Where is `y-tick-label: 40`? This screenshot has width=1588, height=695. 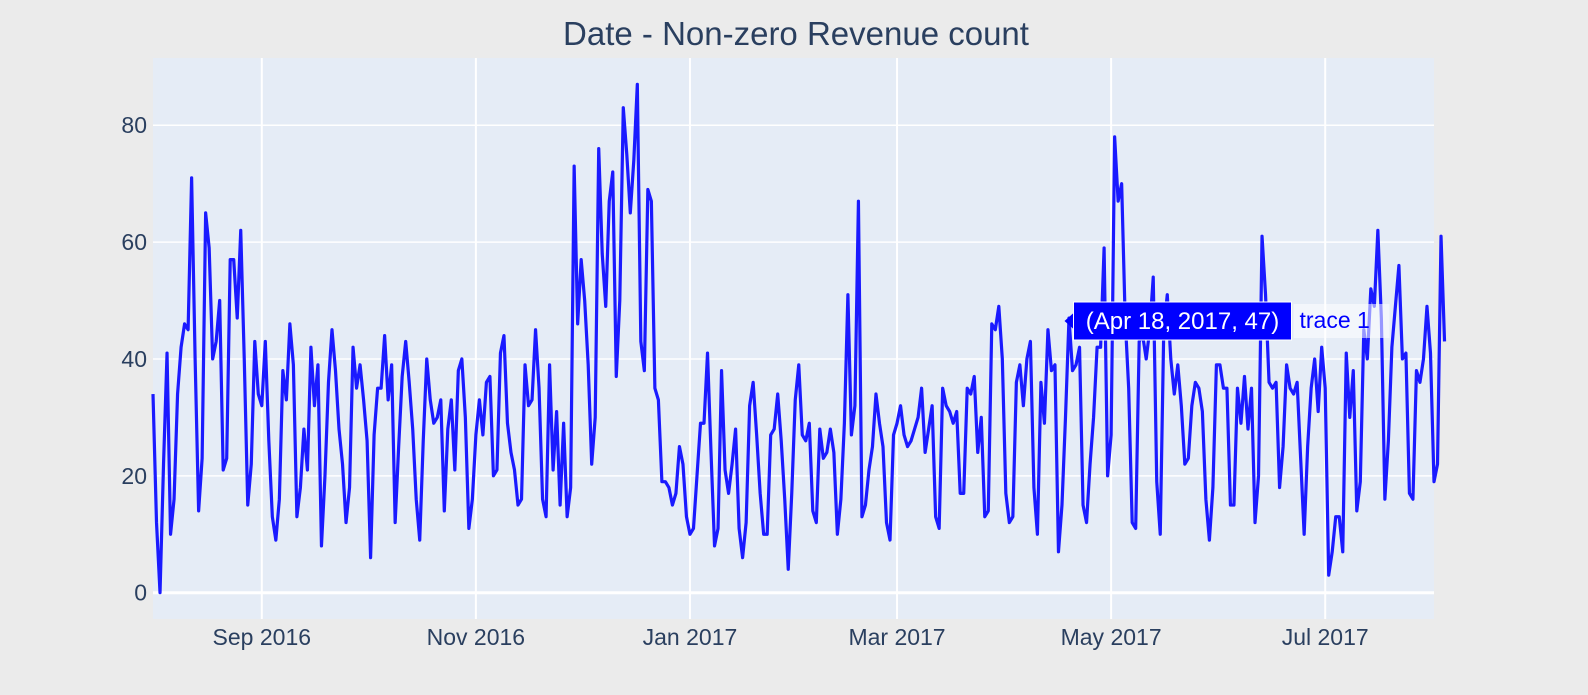
y-tick-label: 40 is located at coordinates (134, 359).